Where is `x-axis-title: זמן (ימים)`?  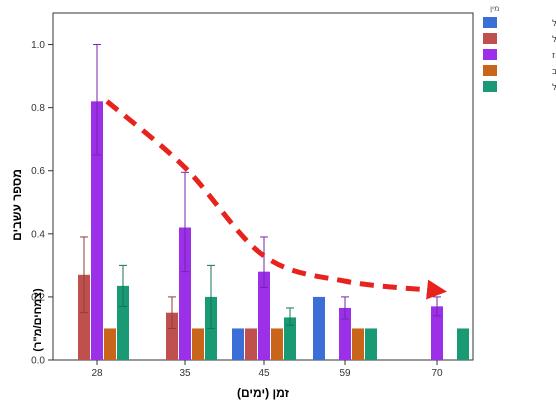 x-axis-title: זמן (ימים) is located at coordinates (263, 393).